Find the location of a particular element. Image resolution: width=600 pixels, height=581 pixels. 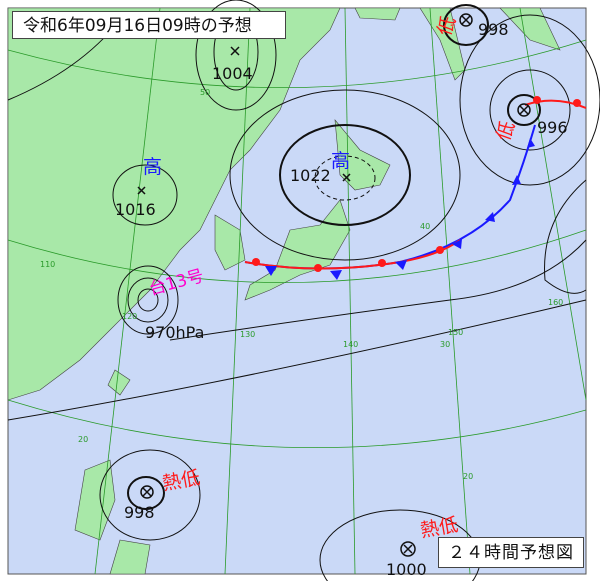

lat-label: 30 is located at coordinates (445, 344).